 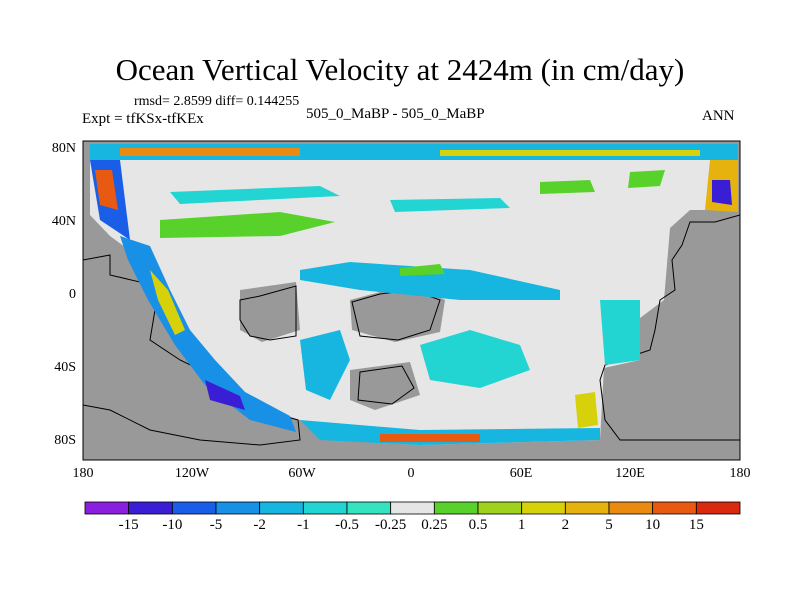 I want to click on signal-south-warm, so click(x=430, y=438).